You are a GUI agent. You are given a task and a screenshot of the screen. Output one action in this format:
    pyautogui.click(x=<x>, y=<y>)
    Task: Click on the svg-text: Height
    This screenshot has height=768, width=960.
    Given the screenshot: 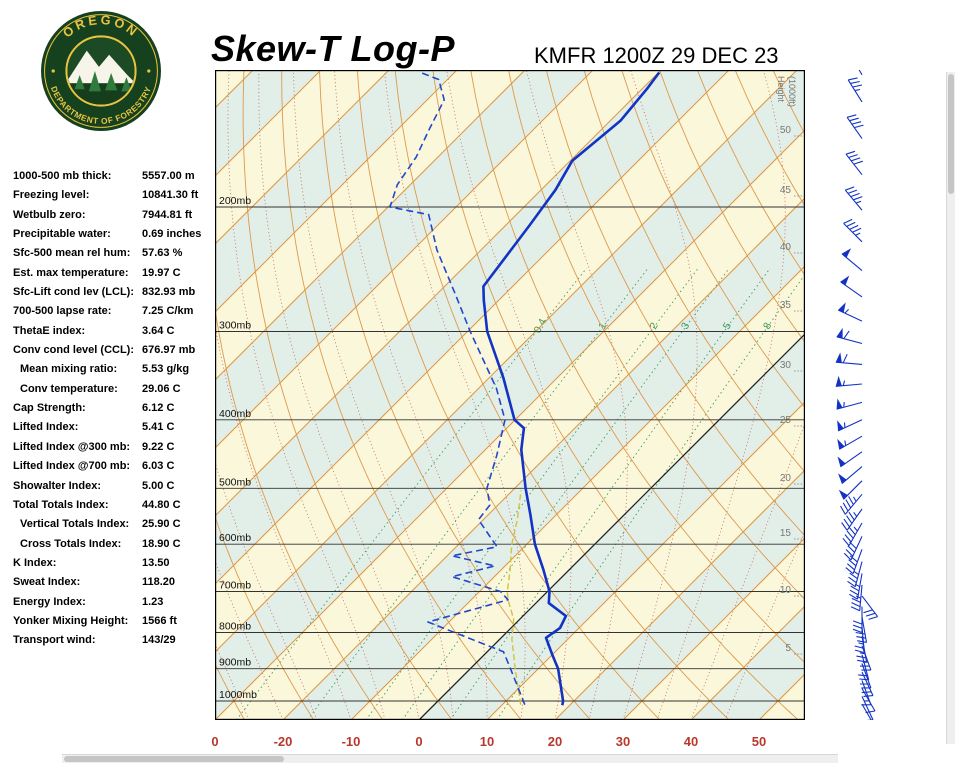 What is the action you would take?
    pyautogui.click(x=781, y=89)
    